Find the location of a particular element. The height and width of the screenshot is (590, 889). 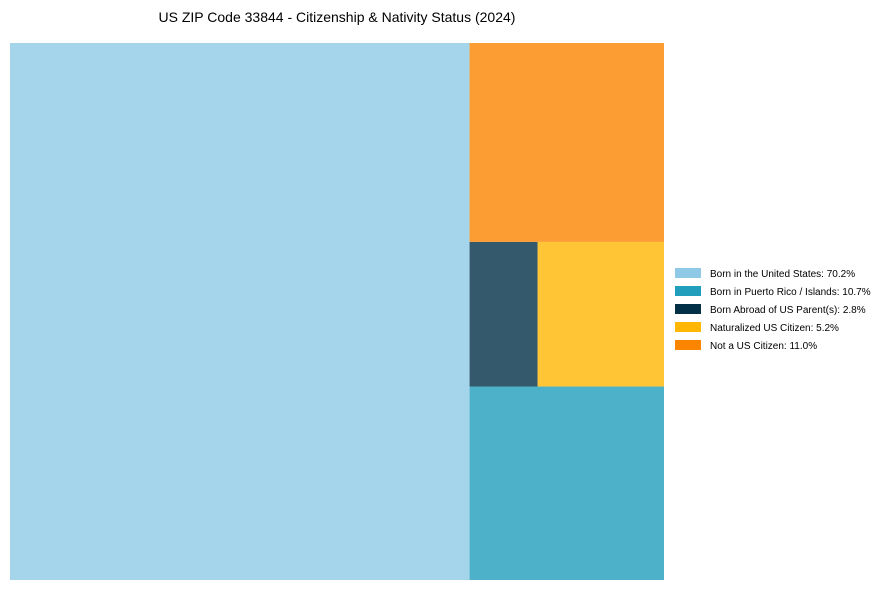

legend-swatch-naturalized-us-citizen is located at coordinates (688, 327).